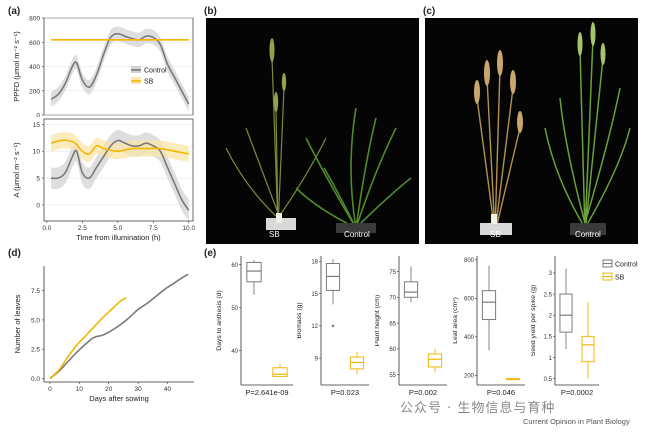 The image size is (649, 436). What do you see at coordinates (109, 389) in the screenshot?
I see `x-tick-label: 20` at bounding box center [109, 389].